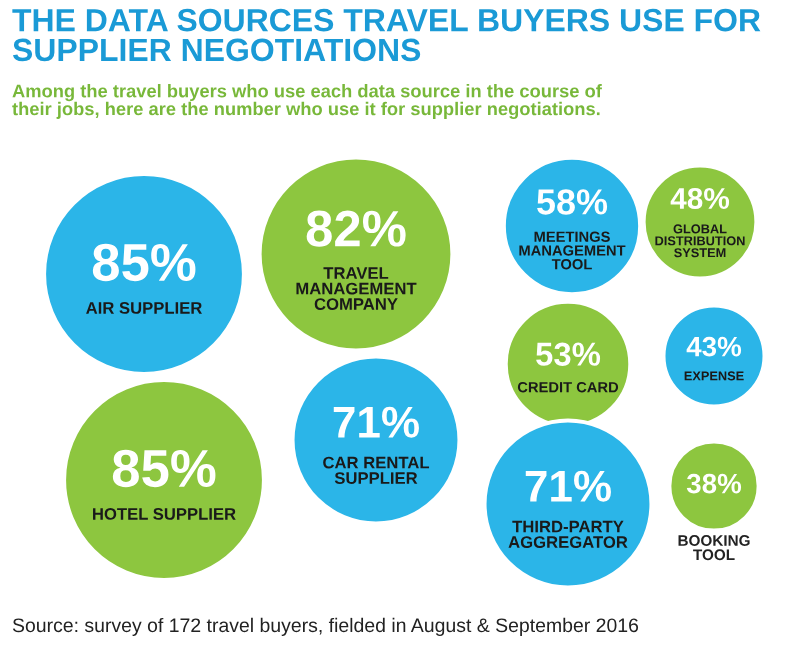 This screenshot has width=800, height=650. What do you see at coordinates (568, 534) in the screenshot?
I see `category-label: THIRD-PARTY AGGREGATOR` at bounding box center [568, 534].